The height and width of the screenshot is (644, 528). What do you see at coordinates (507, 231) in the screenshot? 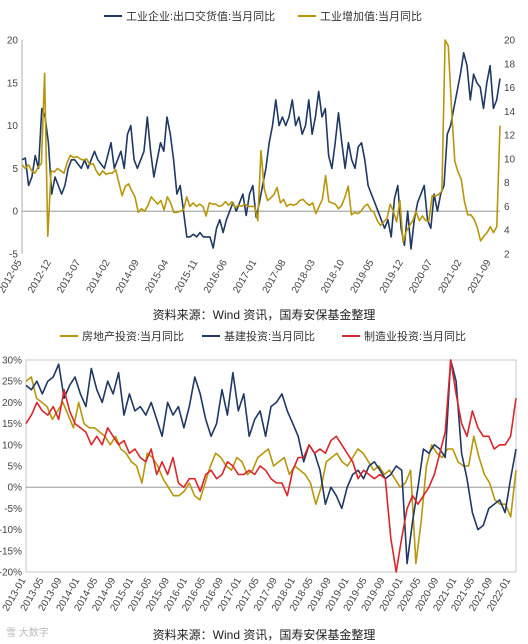
I see `y2-tick-label: 4` at bounding box center [507, 231].